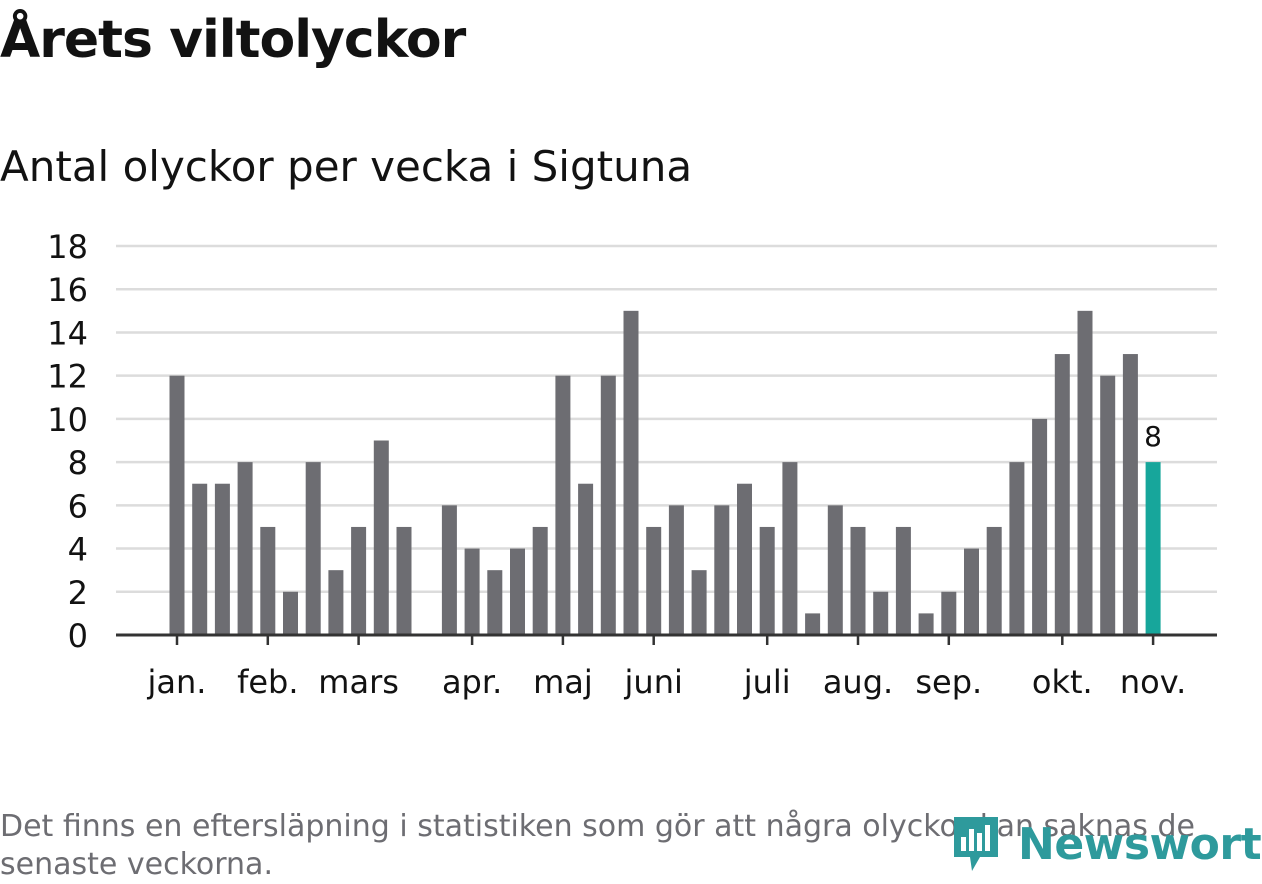 Image resolution: width=1262 pixels, height=884 pixels. Describe the element at coordinates (78, 550) in the screenshot. I see `y-tick-label: 4` at that location.